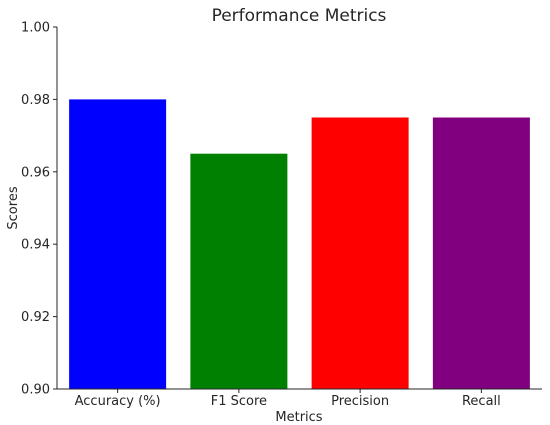 This screenshot has width=550, height=425. Describe the element at coordinates (35, 245) in the screenshot. I see `y-tick-label: 0.94` at that location.